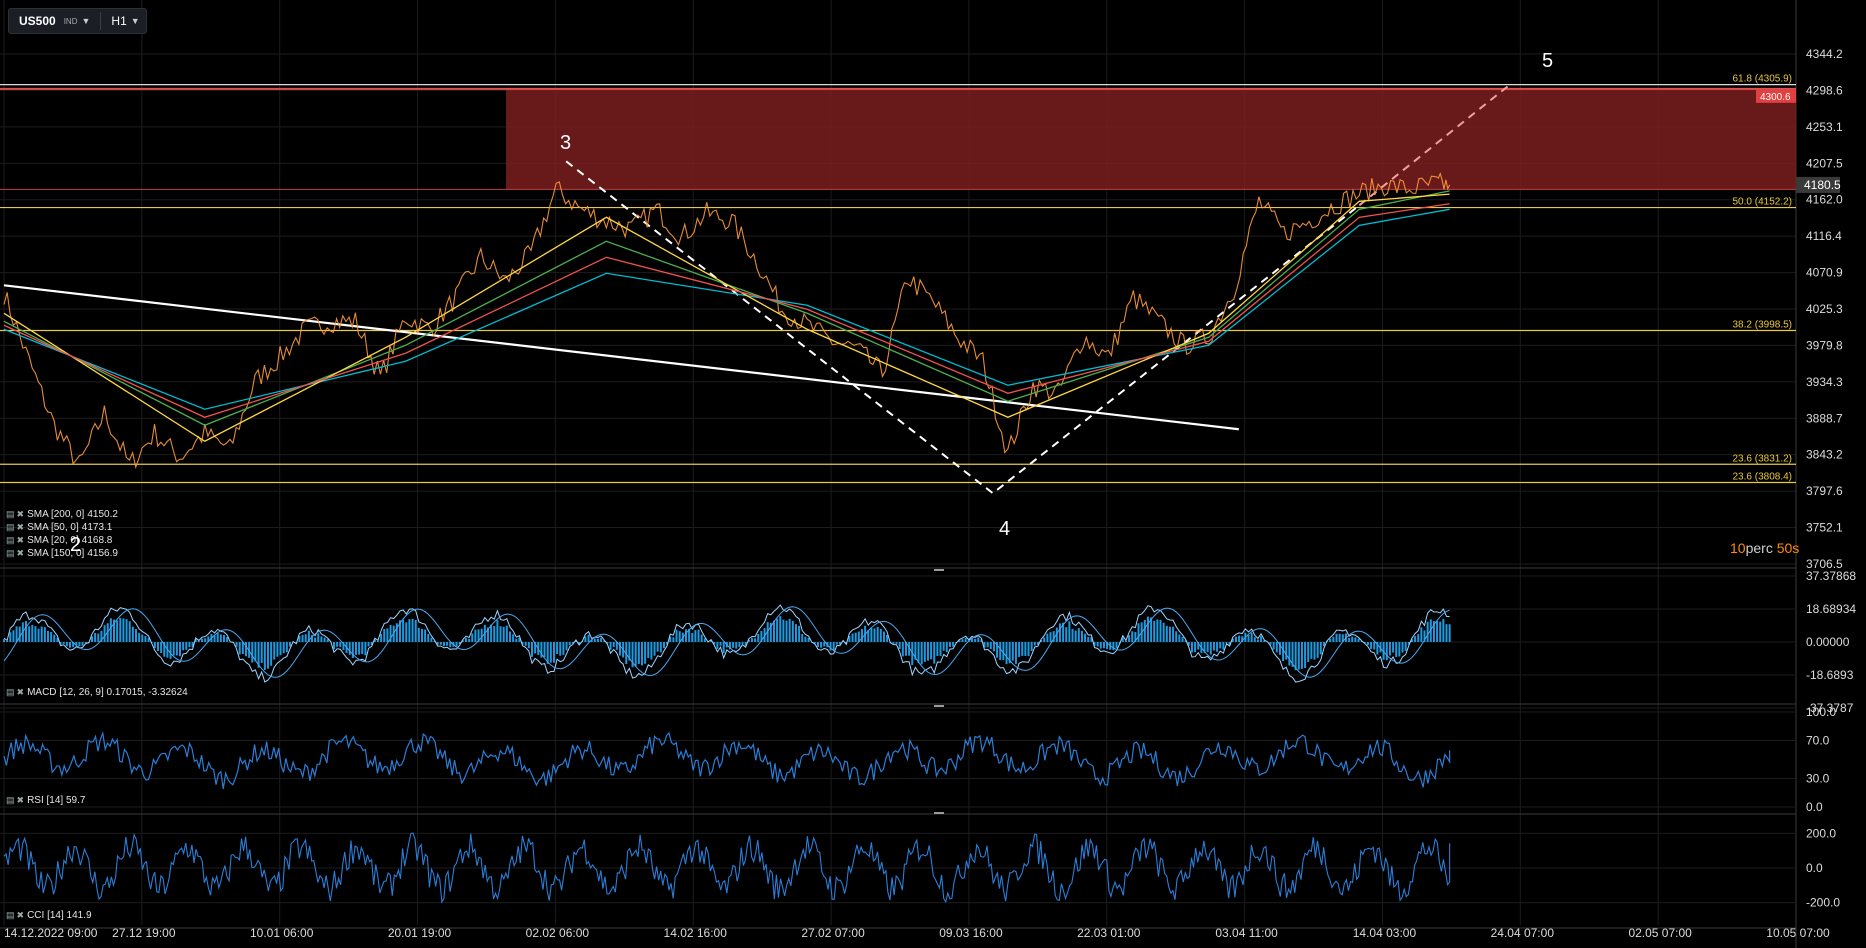 The height and width of the screenshot is (948, 1866). What do you see at coordinates (1814, 868) in the screenshot?
I see `cci-y-tick-label: 0.0` at bounding box center [1814, 868].